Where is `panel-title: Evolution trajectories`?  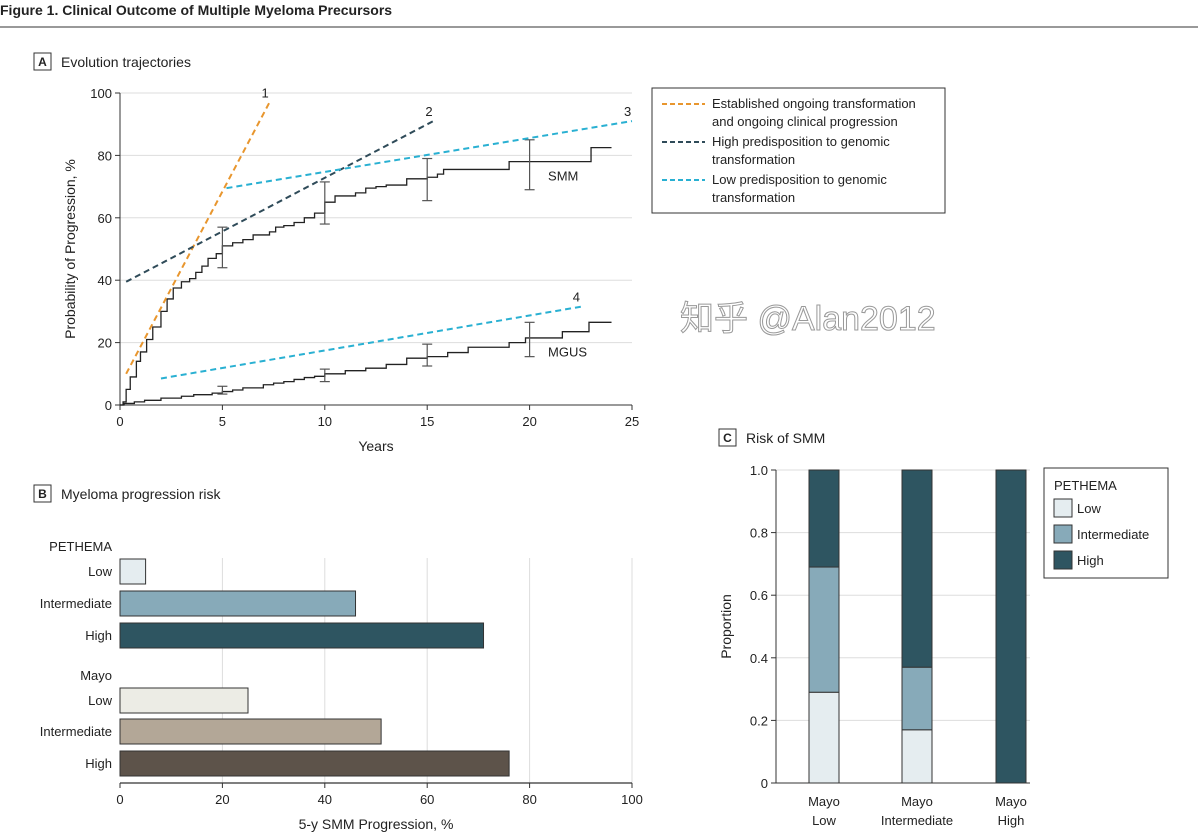
panel-title: Evolution trajectories is located at coordinates (126, 62).